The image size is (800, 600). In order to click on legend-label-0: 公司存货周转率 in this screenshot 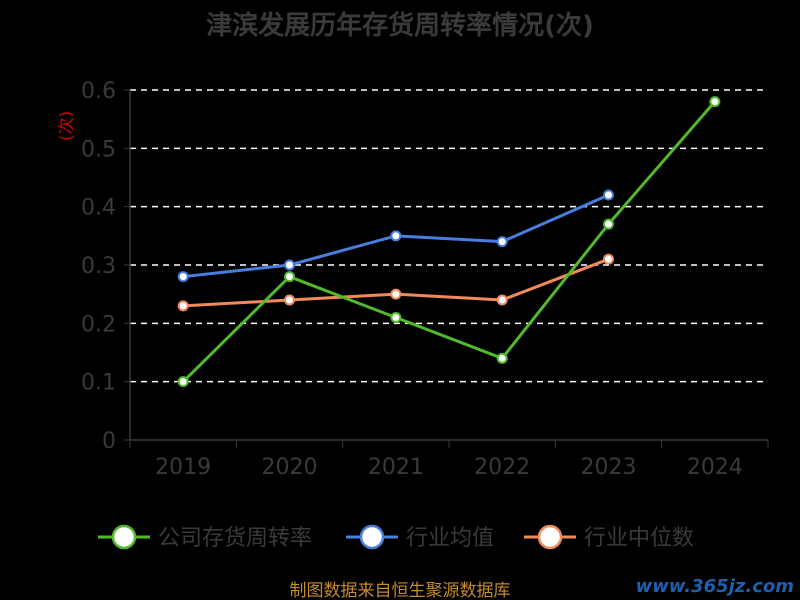, I will do `click(235, 538)`.